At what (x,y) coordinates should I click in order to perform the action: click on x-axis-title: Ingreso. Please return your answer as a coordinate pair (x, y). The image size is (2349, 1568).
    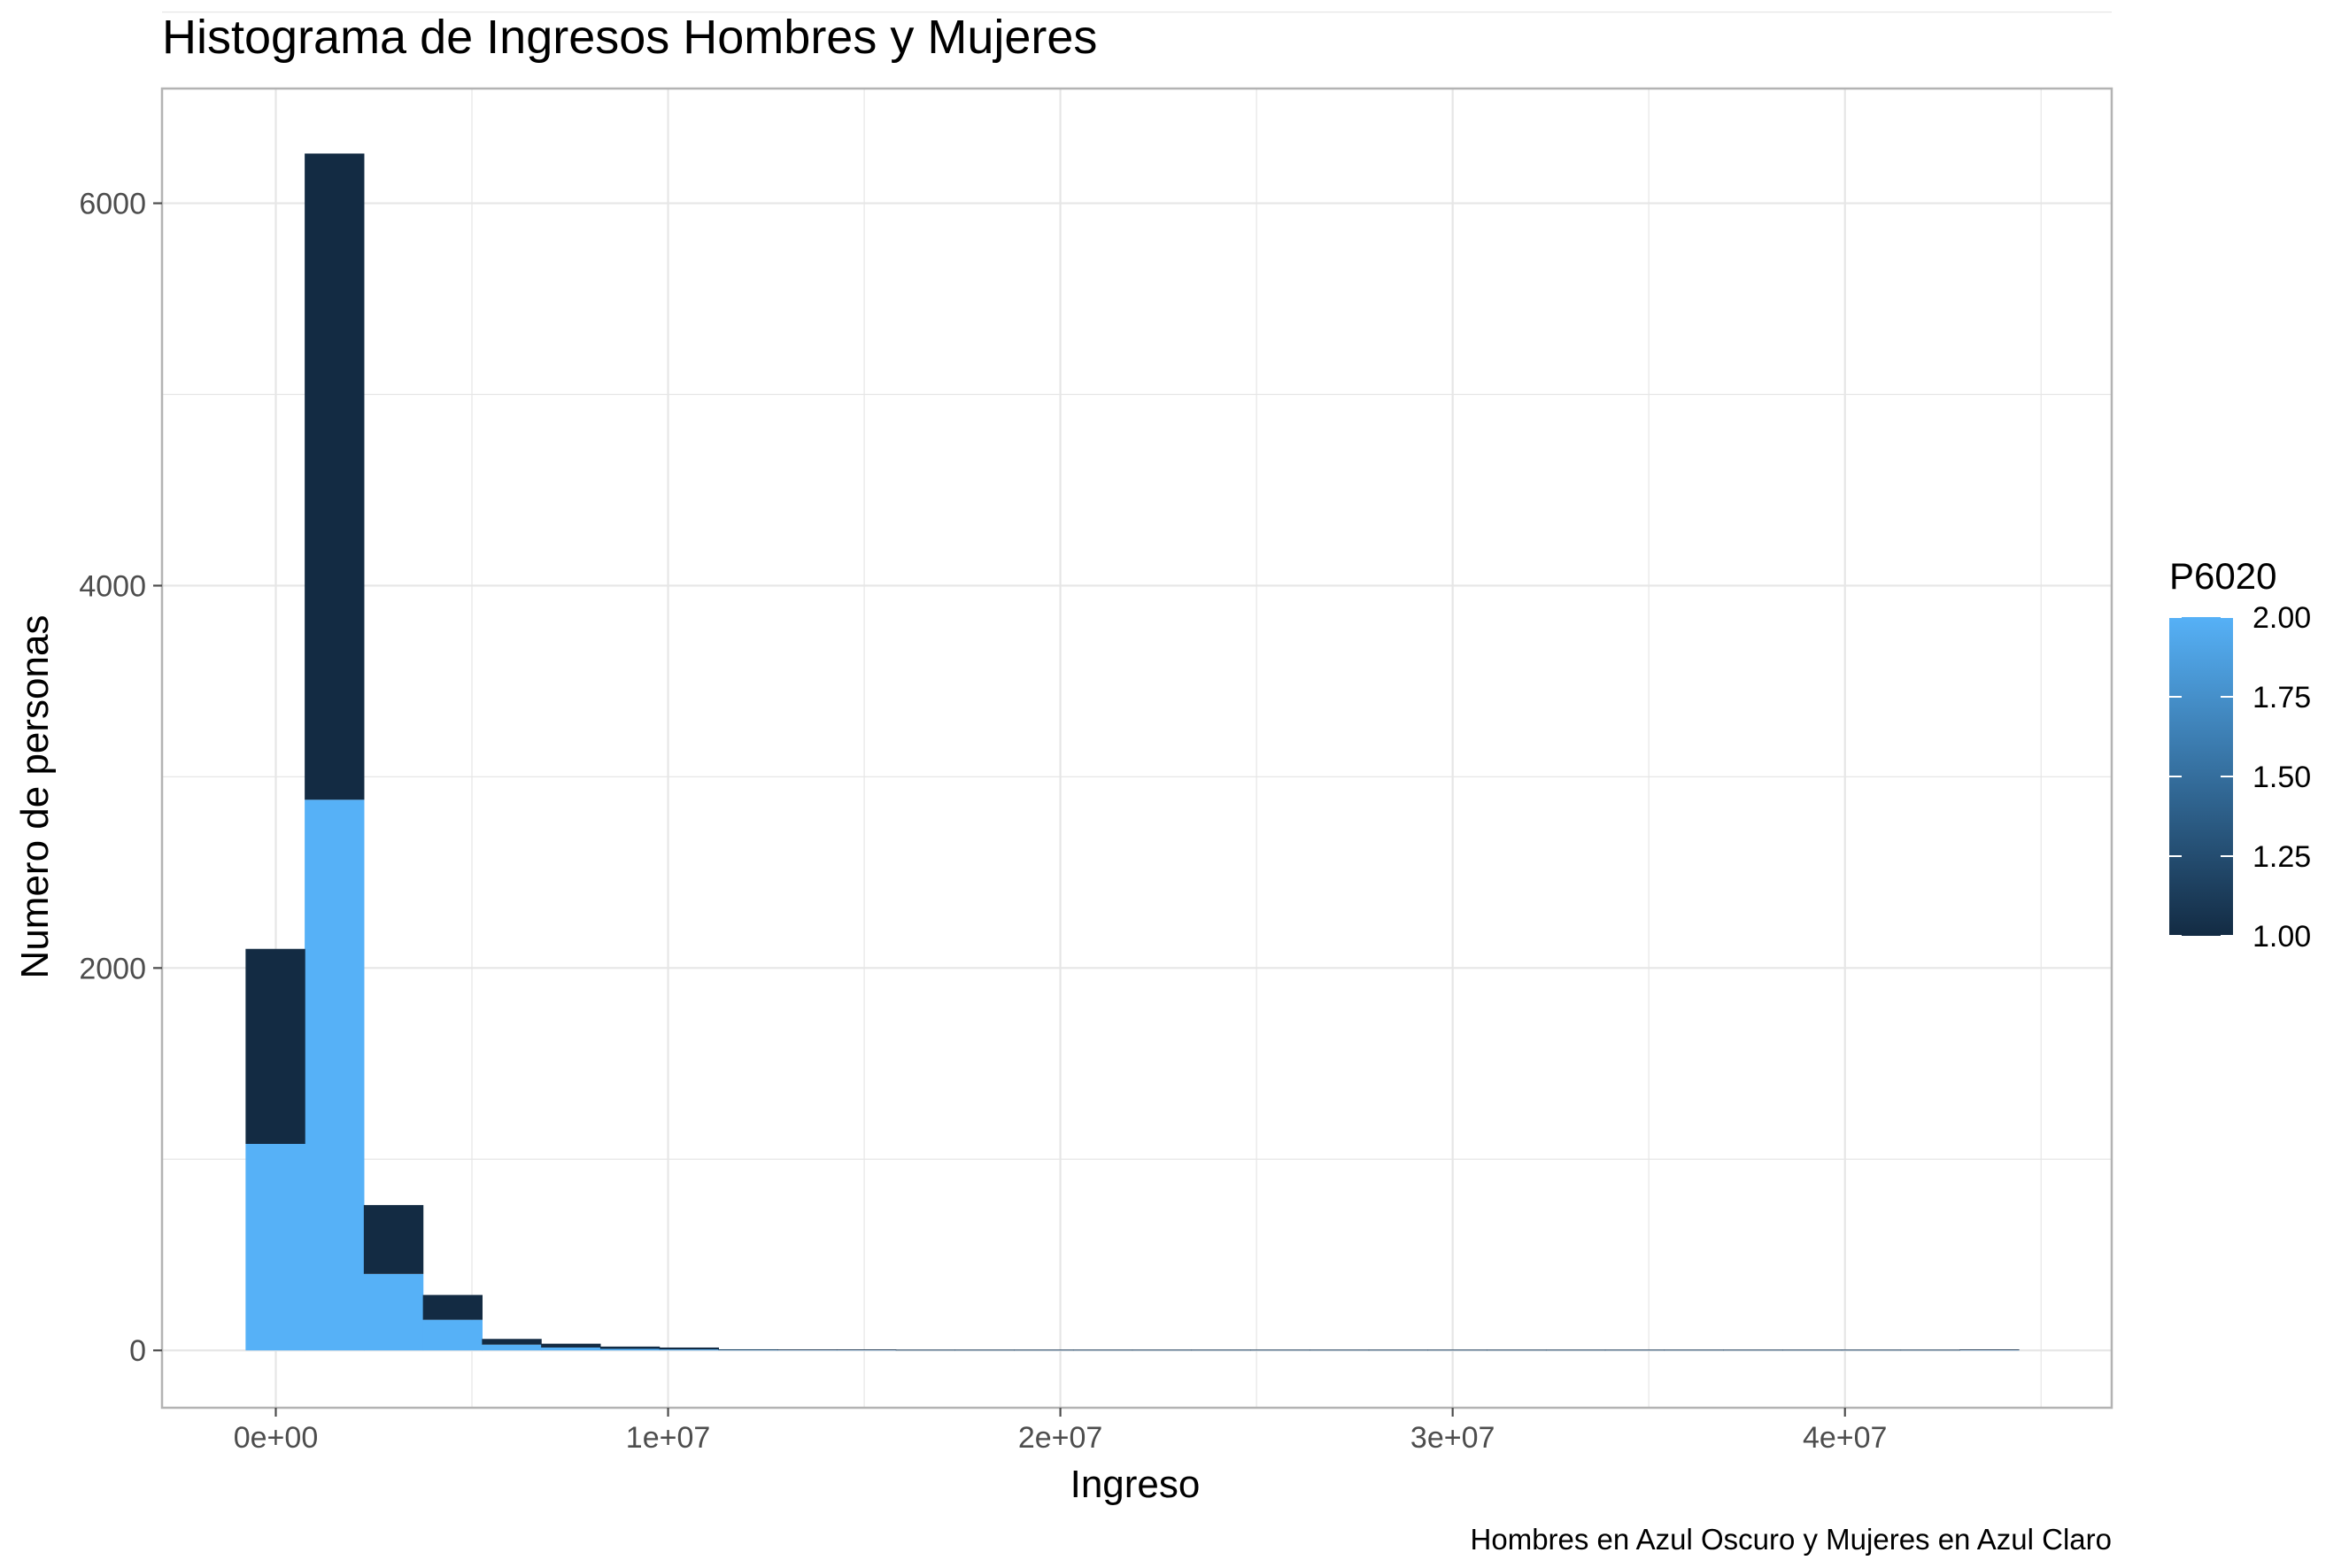
    Looking at the image, I should click on (1135, 1485).